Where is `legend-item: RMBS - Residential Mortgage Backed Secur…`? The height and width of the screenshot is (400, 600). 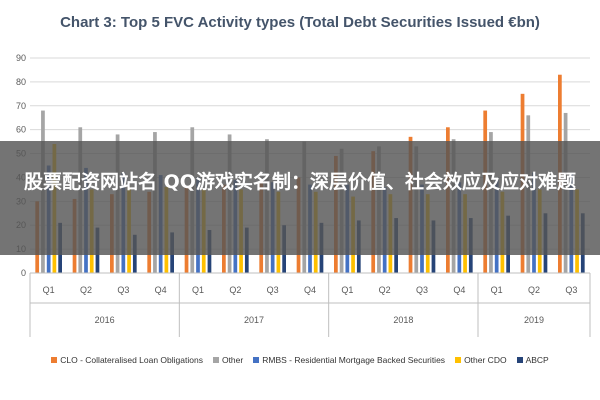
legend-item: RMBS - Residential Mortgage Backed Secur… is located at coordinates (349, 360).